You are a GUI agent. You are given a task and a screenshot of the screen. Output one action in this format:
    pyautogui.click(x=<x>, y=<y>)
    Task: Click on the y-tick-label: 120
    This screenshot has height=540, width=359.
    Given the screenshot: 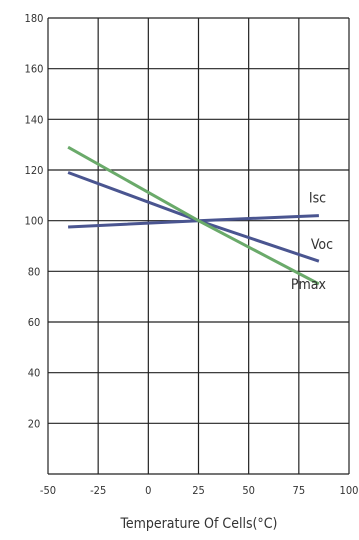 What is the action you would take?
    pyautogui.click(x=34, y=170)
    